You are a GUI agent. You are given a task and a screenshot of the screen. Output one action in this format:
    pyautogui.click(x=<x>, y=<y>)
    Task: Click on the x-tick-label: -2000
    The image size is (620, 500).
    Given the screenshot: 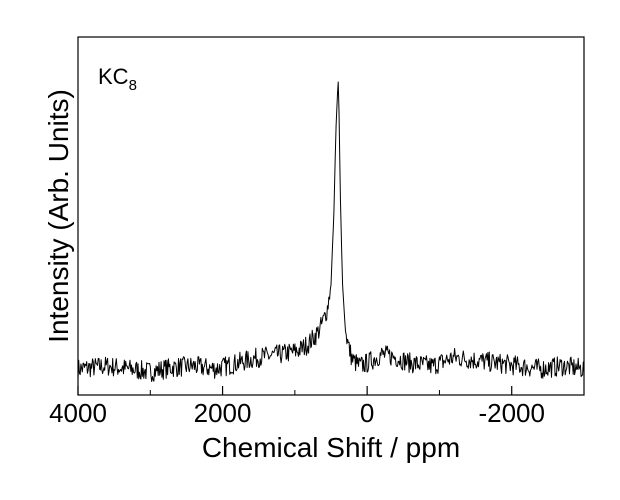 What is the action you would take?
    pyautogui.click(x=511, y=413)
    